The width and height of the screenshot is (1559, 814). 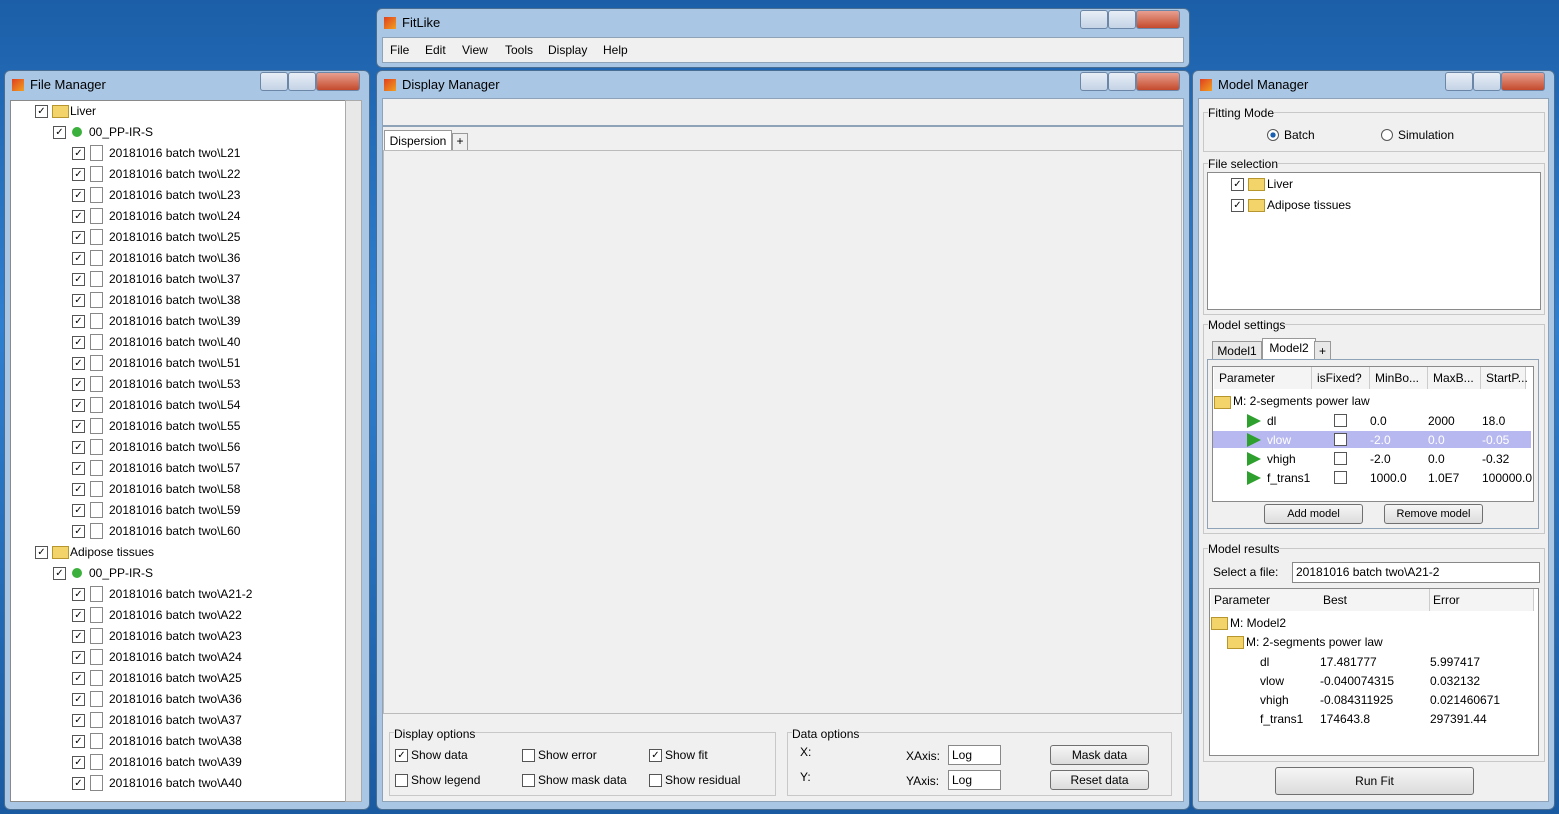 I want to click on file-label: 20181016 batch two\A39, so click(x=175, y=762).